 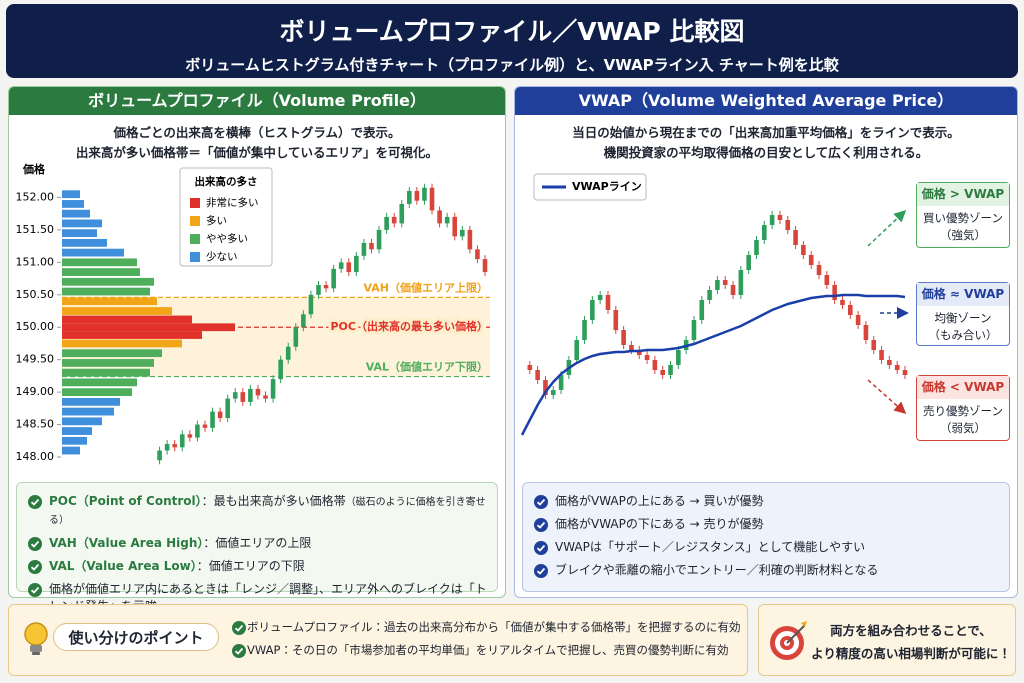 What do you see at coordinates (257, 566) in the screenshot?
I see `note: VAL（Value Area Low）：価値エリアの下限` at bounding box center [257, 566].